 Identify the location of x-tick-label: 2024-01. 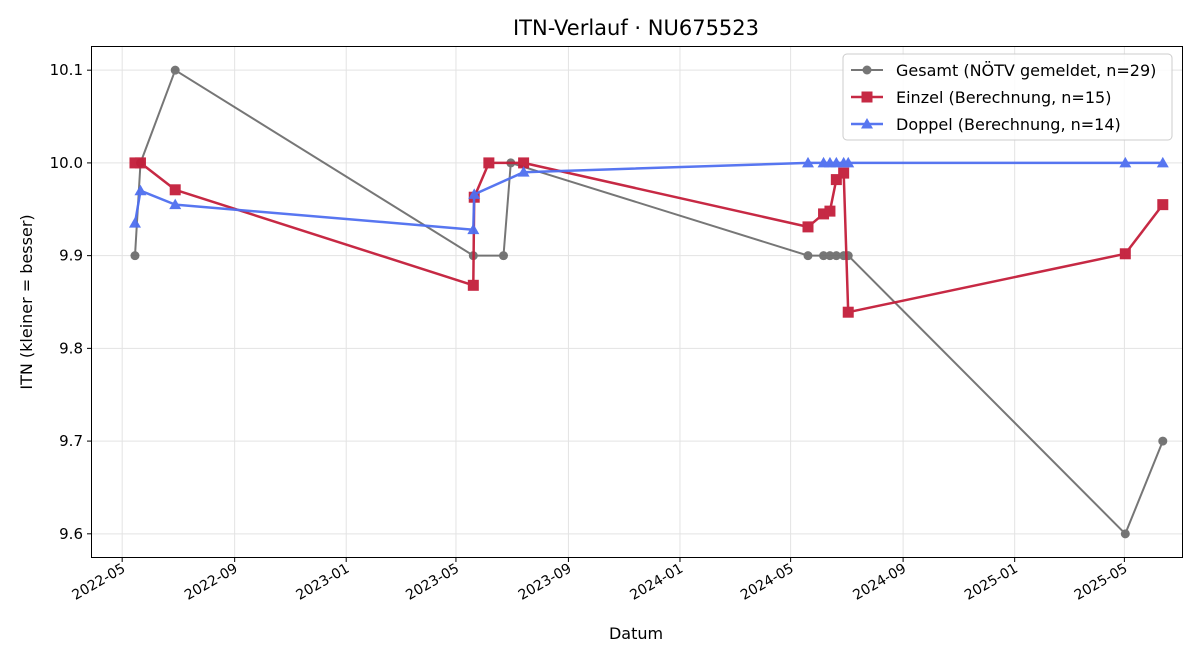
(656, 582).